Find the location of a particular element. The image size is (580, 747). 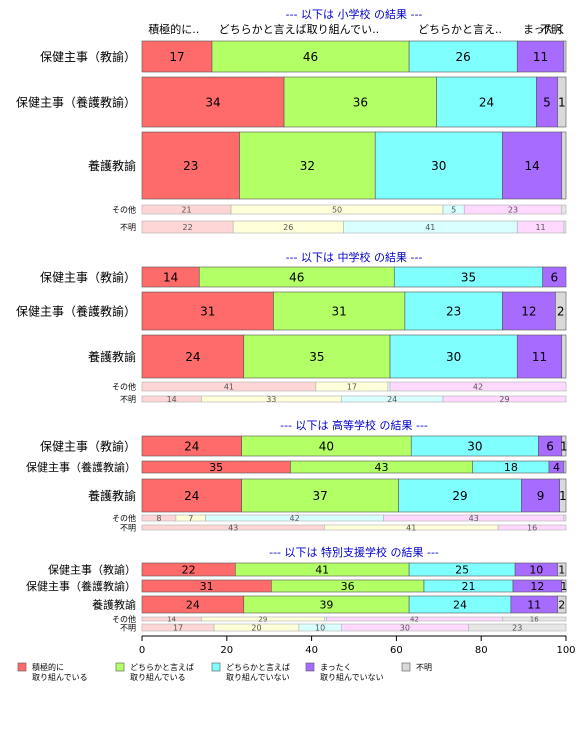

data-label: 42 is located at coordinates (478, 386).